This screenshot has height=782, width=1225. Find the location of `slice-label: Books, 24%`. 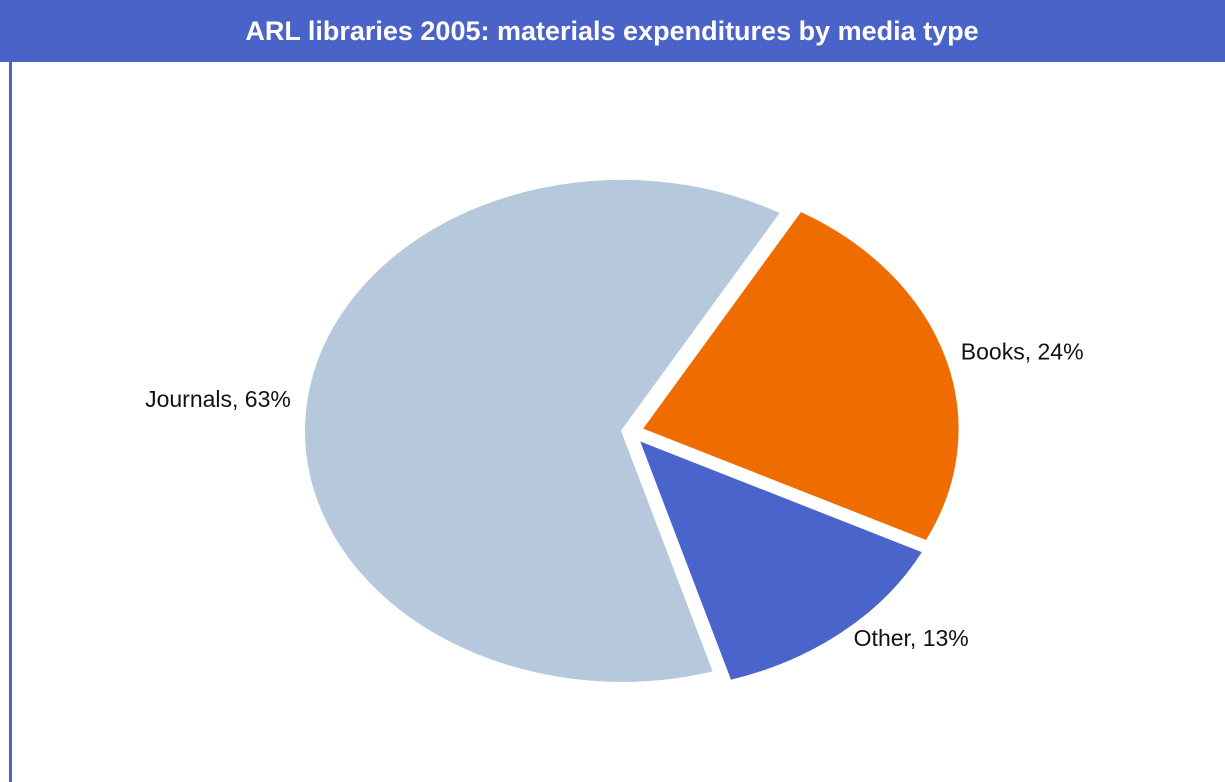

slice-label: Books, 24% is located at coordinates (1022, 351).